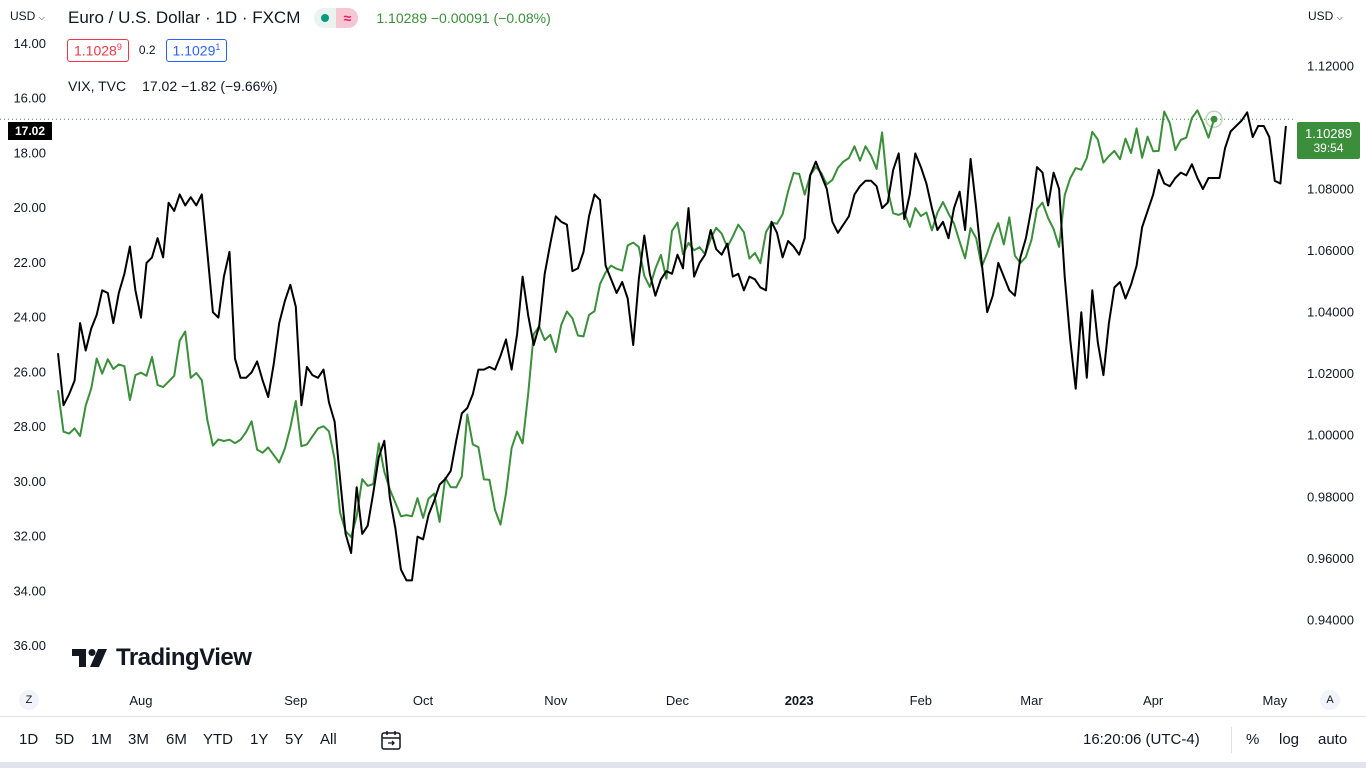 This screenshot has height=768, width=1366. Describe the element at coordinates (1153, 700) in the screenshot. I see `time-axis-label: Apr` at that location.